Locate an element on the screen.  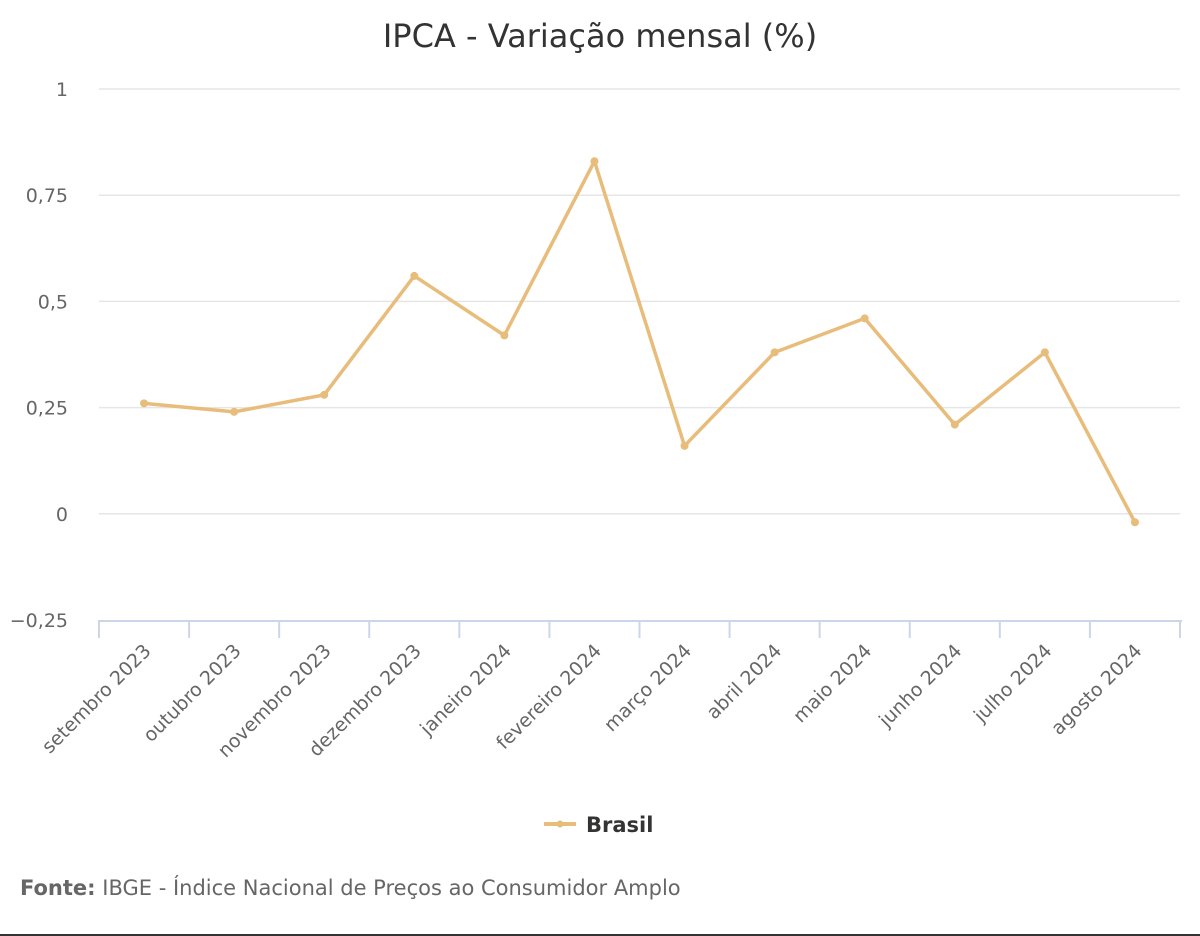
legend-label: Brasil is located at coordinates (619, 825).